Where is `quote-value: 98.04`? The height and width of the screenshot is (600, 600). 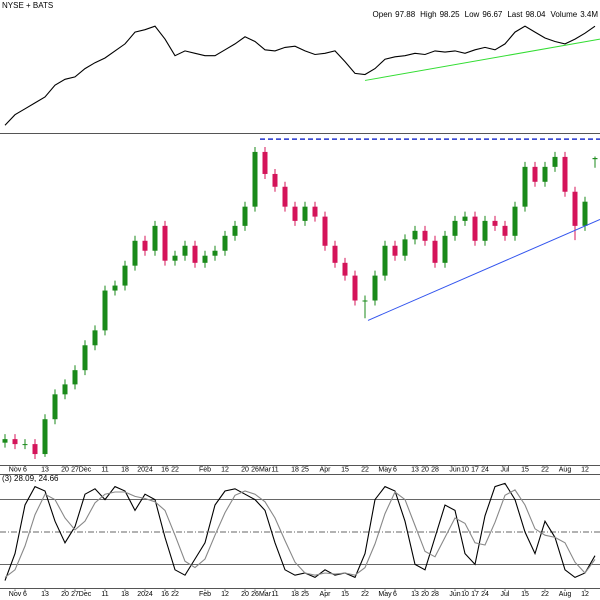
quote-value: 98.04 is located at coordinates (535, 14).